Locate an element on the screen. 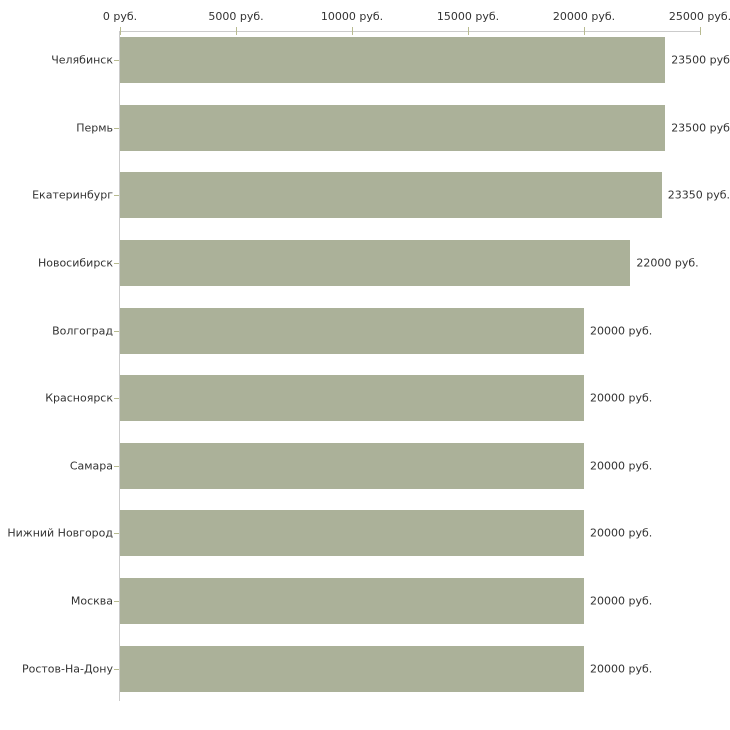  category-label: Новосибирск is located at coordinates (75, 263).